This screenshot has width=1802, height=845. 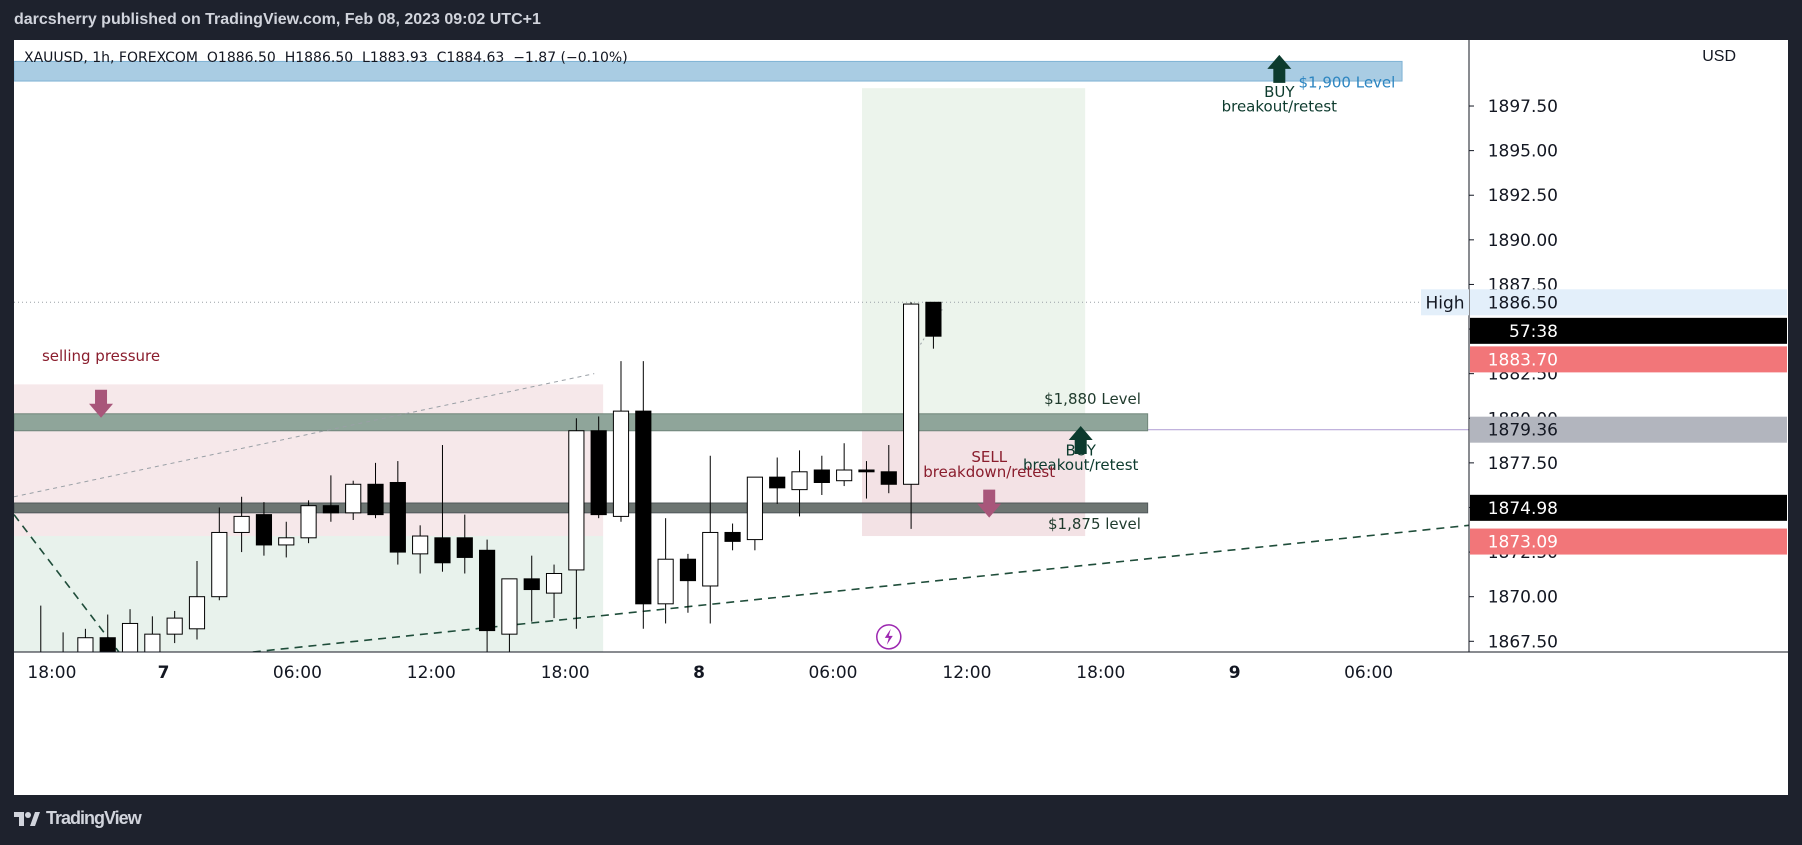 I want to click on trade-profit-zone, so click(x=974, y=259).